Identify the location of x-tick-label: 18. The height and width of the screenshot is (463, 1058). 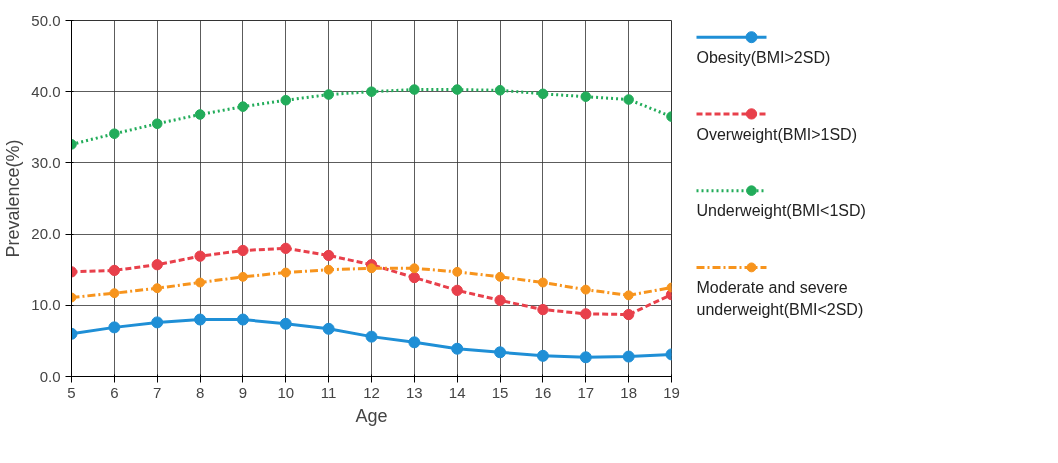
(628, 392).